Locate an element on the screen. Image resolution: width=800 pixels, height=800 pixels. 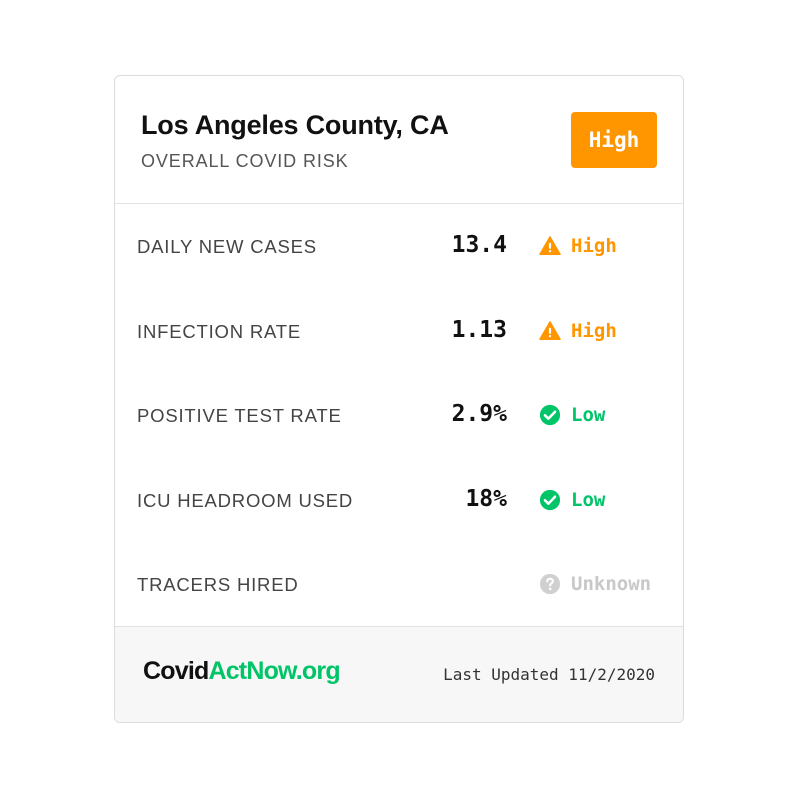
question-circle-icon is located at coordinates (550, 584).